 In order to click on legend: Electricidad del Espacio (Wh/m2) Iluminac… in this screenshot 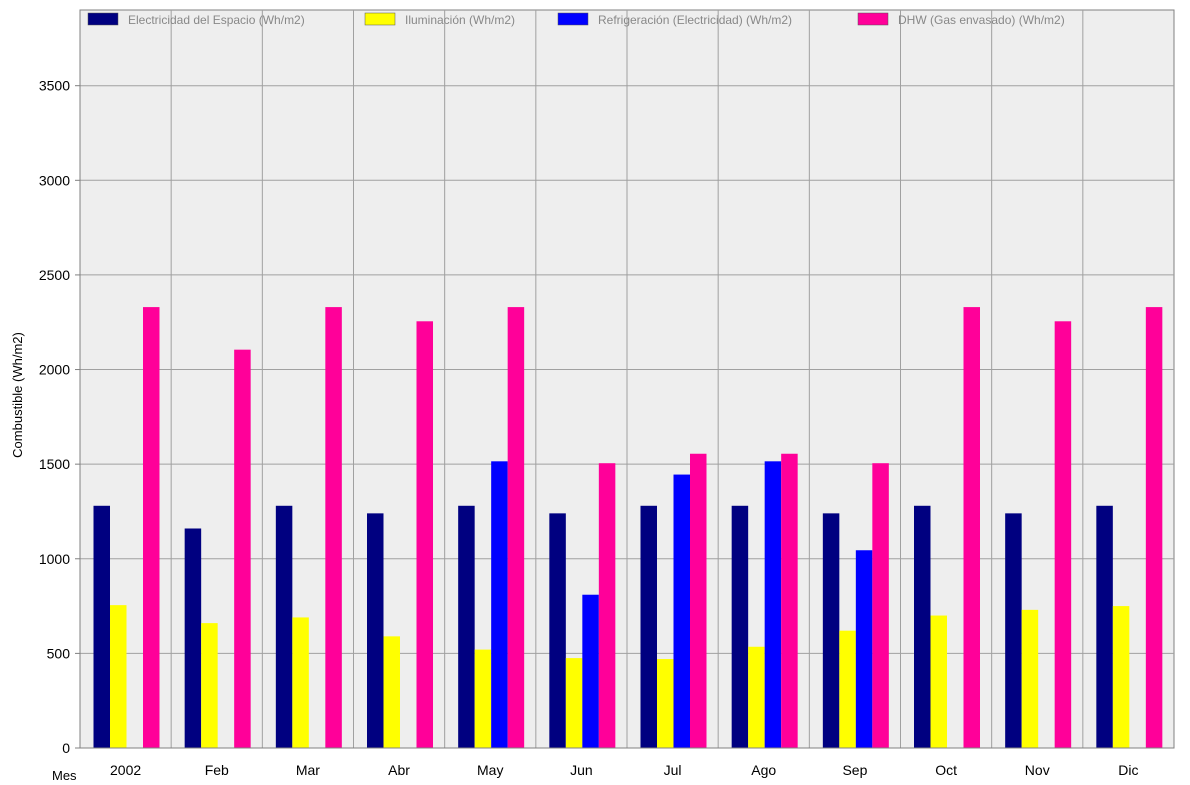, I will do `click(576, 19)`.